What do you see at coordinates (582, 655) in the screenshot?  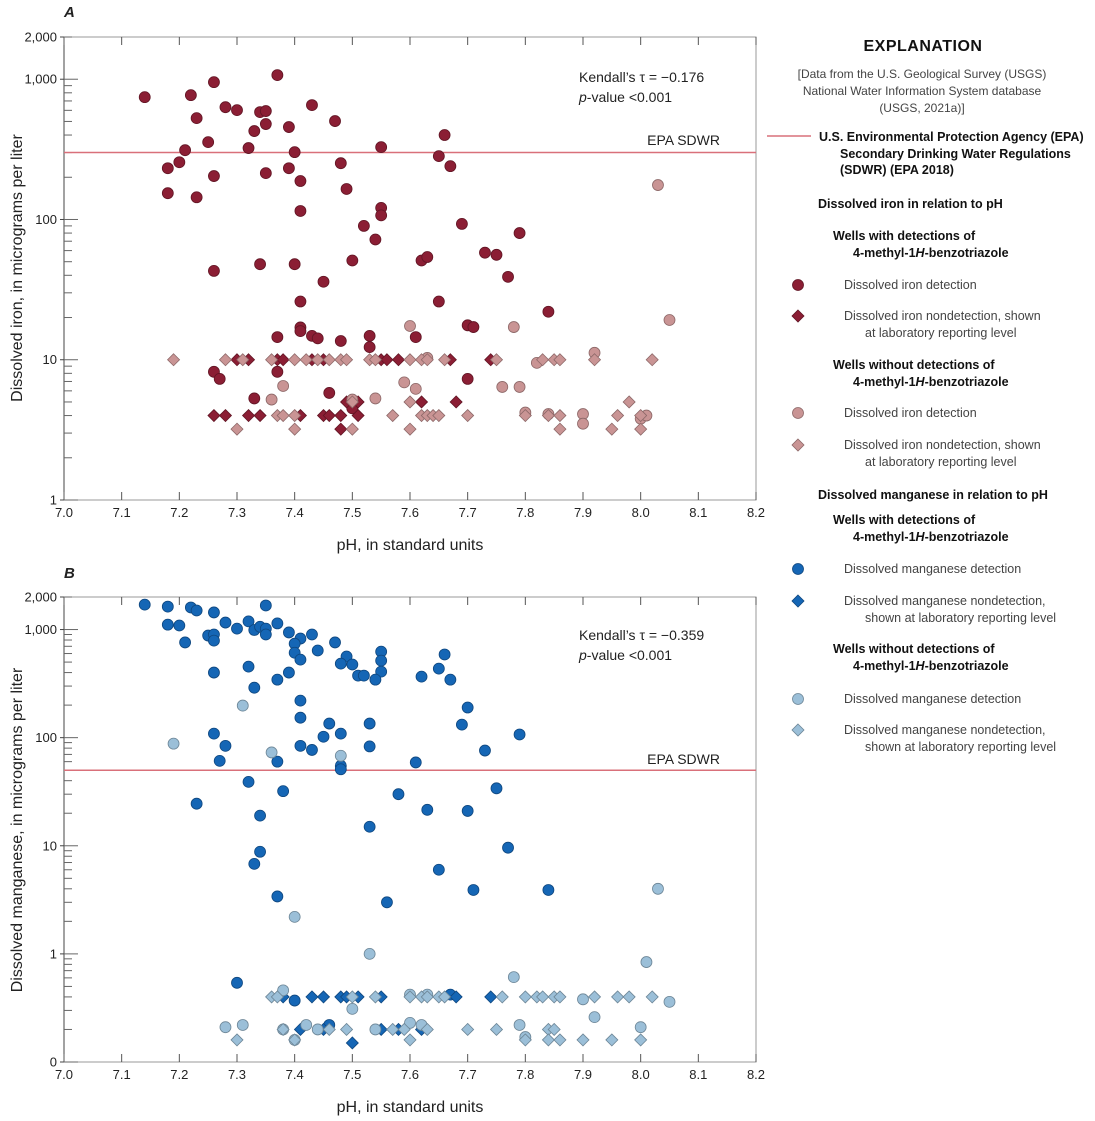 I see `p-italic: p` at bounding box center [582, 655].